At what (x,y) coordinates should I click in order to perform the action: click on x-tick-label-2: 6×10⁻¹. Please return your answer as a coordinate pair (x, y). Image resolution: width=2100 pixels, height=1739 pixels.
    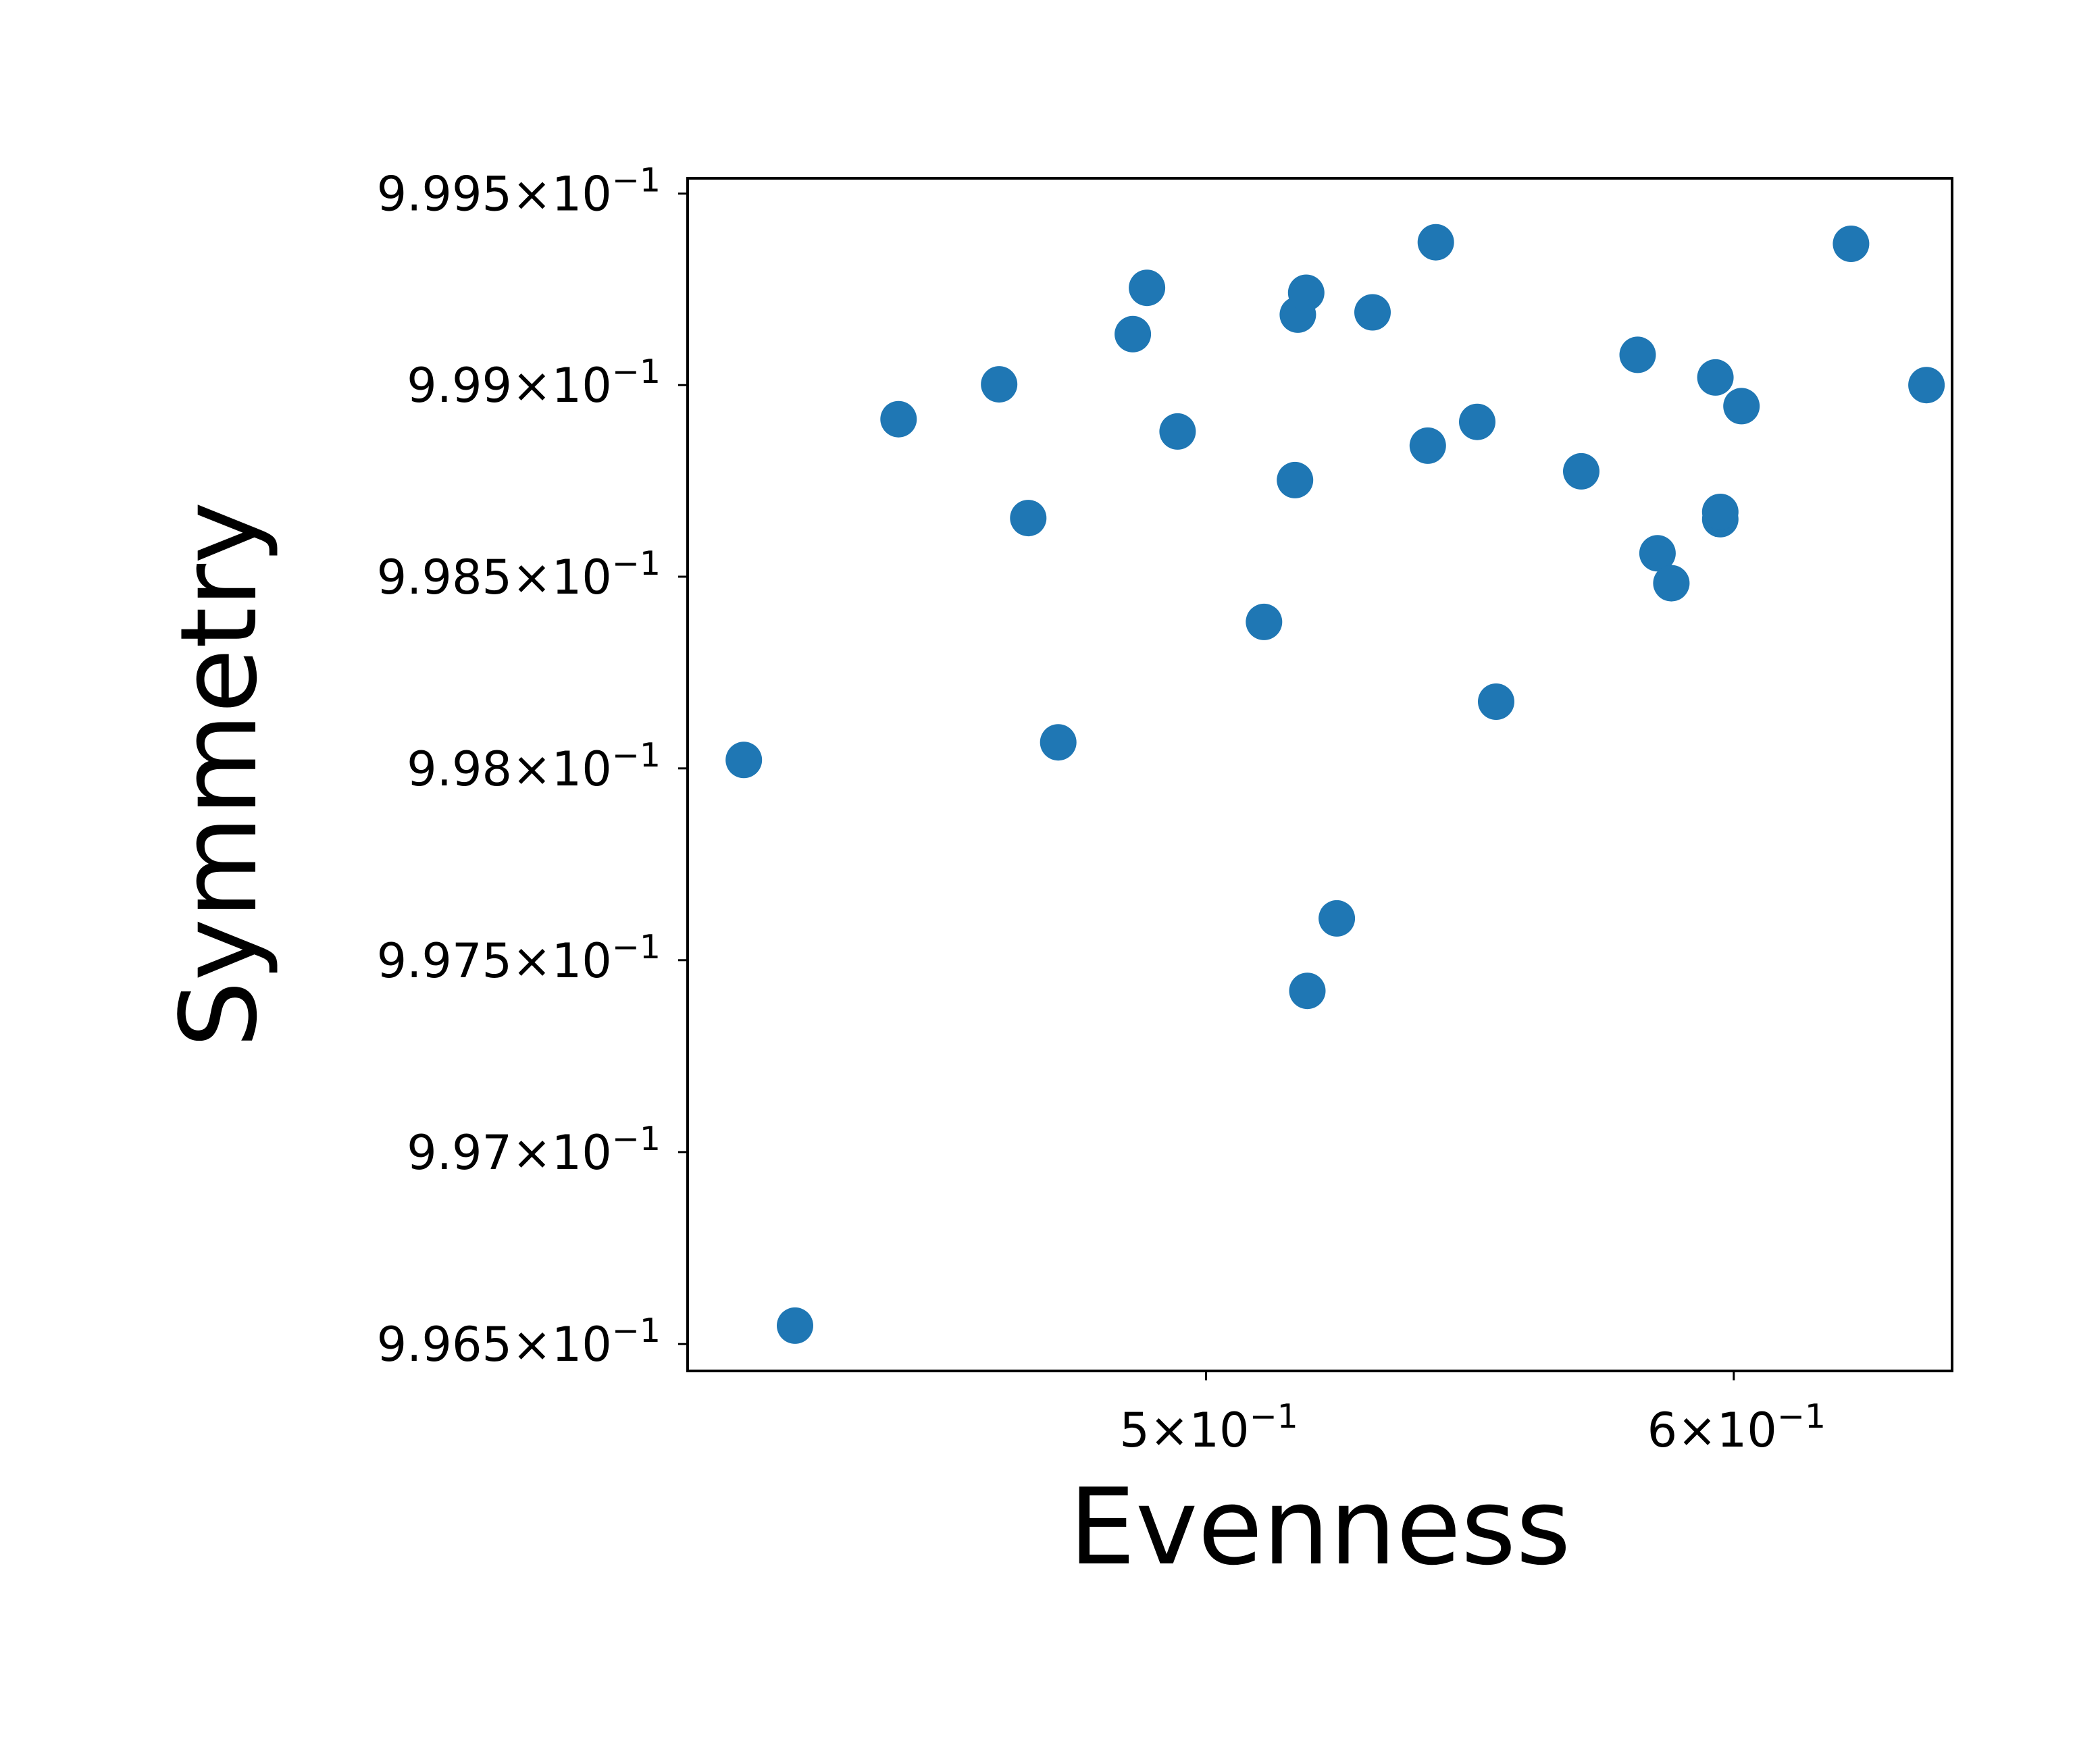
    Looking at the image, I should click on (1736, 1427).